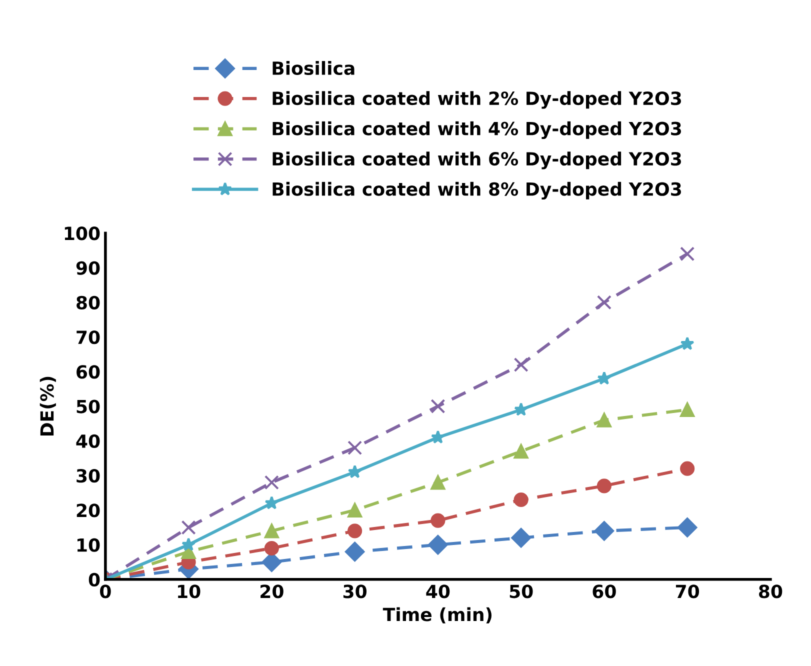  What do you see at coordinates (476, 100) in the screenshot?
I see `legend-label: Biosilica coated with 2% Dy-doped Y2O3` at bounding box center [476, 100].